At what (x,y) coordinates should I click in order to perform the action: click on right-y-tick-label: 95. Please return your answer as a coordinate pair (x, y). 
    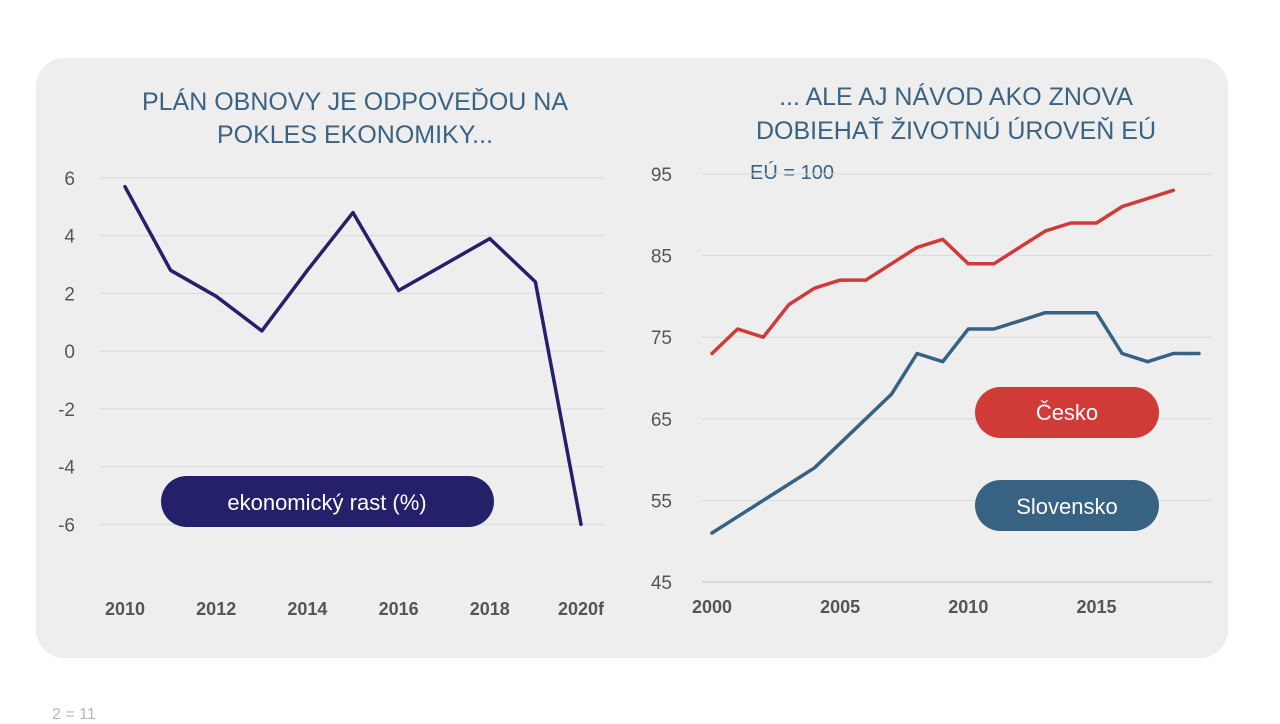
    Looking at the image, I should click on (661, 175).